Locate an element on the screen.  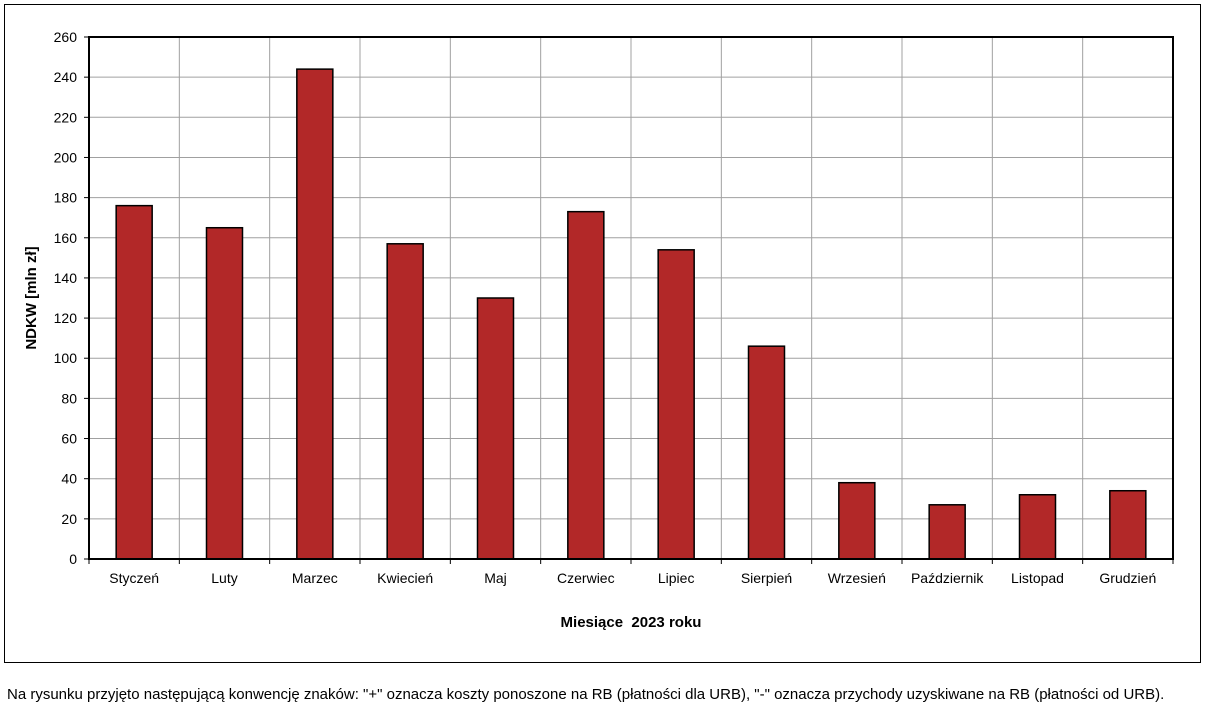
y-tick-label: 260 is located at coordinates (66, 37).